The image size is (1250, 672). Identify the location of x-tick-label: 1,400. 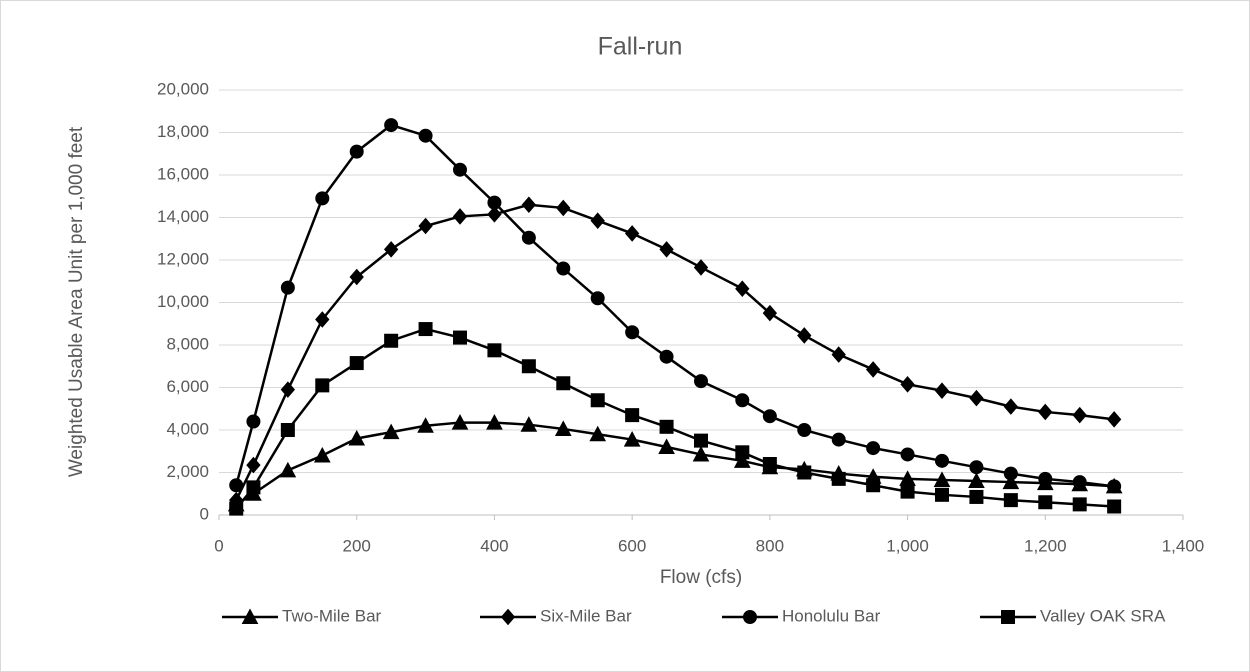
(1183, 545).